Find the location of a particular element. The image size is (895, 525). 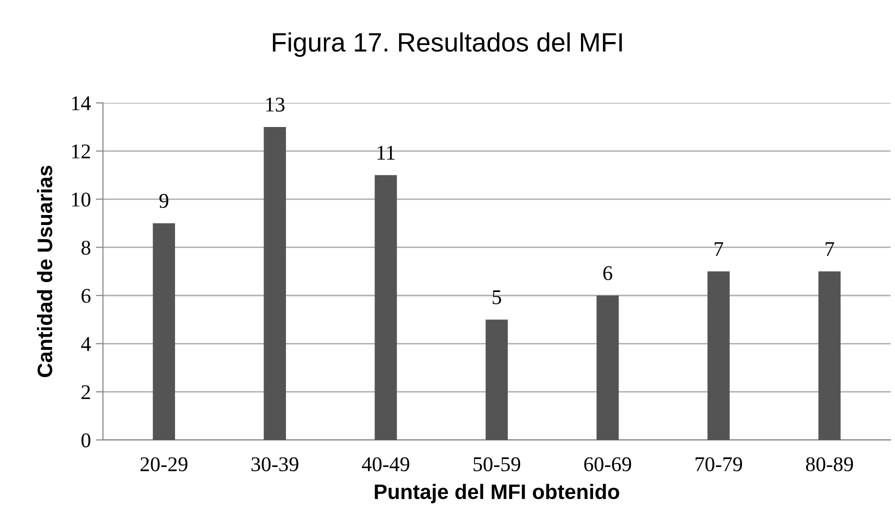

x-tick-label: 30-39 is located at coordinates (275, 464).